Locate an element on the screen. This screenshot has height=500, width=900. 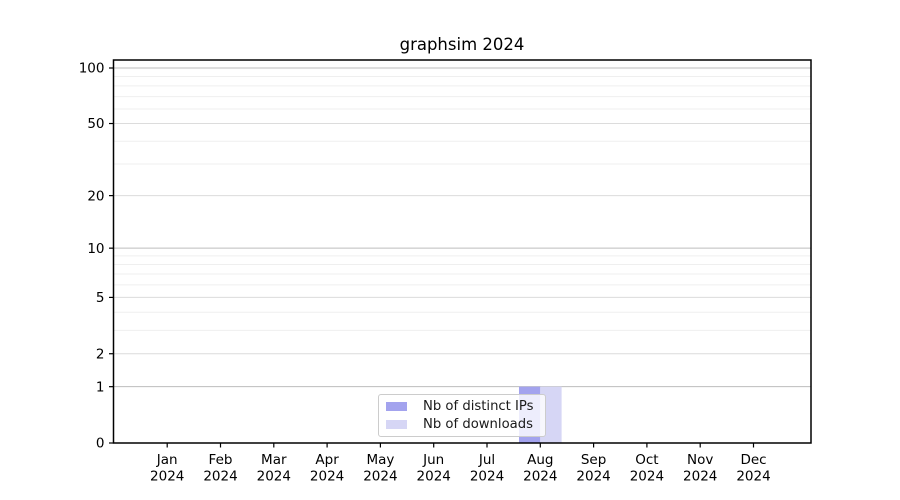
legend: Nb of distinct IPs Nb of downloads is located at coordinates (462, 415).